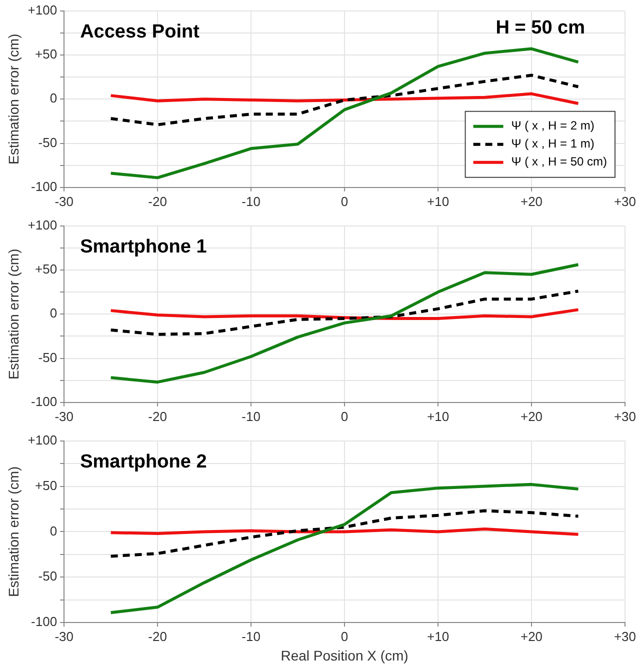 The width and height of the screenshot is (641, 667). What do you see at coordinates (143, 462) in the screenshot?
I see `text: Smartphone 2` at bounding box center [143, 462].